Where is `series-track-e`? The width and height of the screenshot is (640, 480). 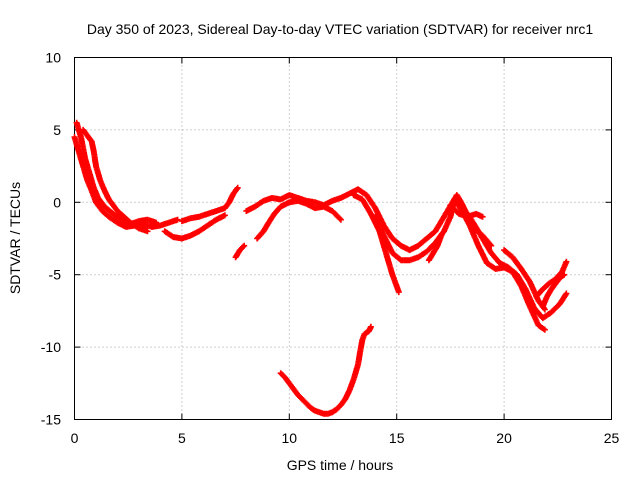
series-track-e is located at coordinates (194, 227).